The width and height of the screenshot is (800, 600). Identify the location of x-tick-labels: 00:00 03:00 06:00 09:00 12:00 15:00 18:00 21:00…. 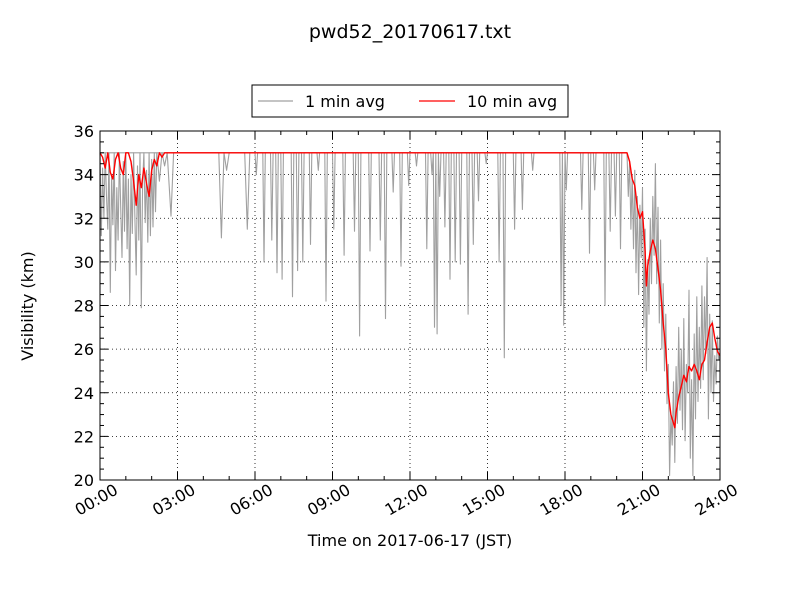
(406, 500).